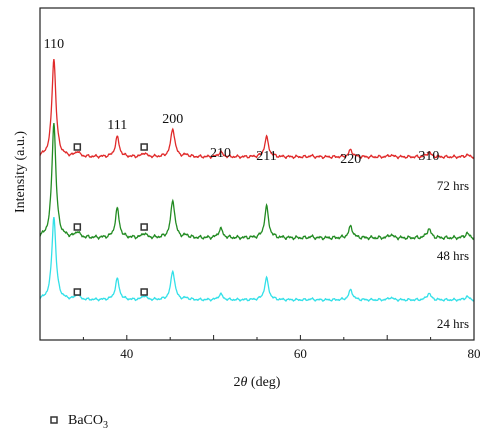  I want to click on impurity-marker-layer, so click(110, 219).